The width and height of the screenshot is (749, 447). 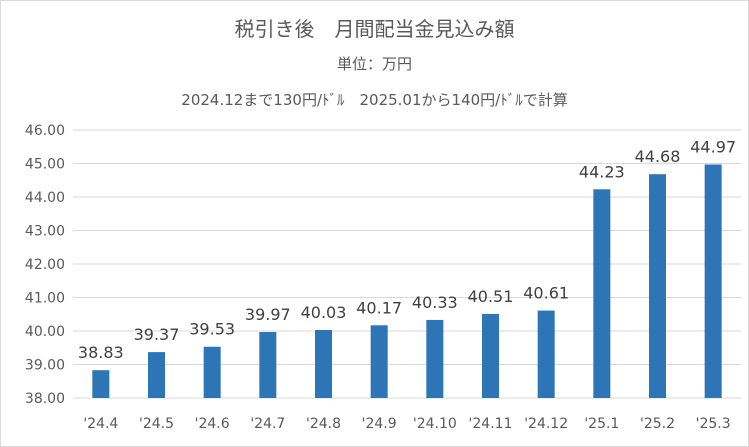 What do you see at coordinates (45, 366) in the screenshot?
I see `y-tick-label: 39.00` at bounding box center [45, 366].